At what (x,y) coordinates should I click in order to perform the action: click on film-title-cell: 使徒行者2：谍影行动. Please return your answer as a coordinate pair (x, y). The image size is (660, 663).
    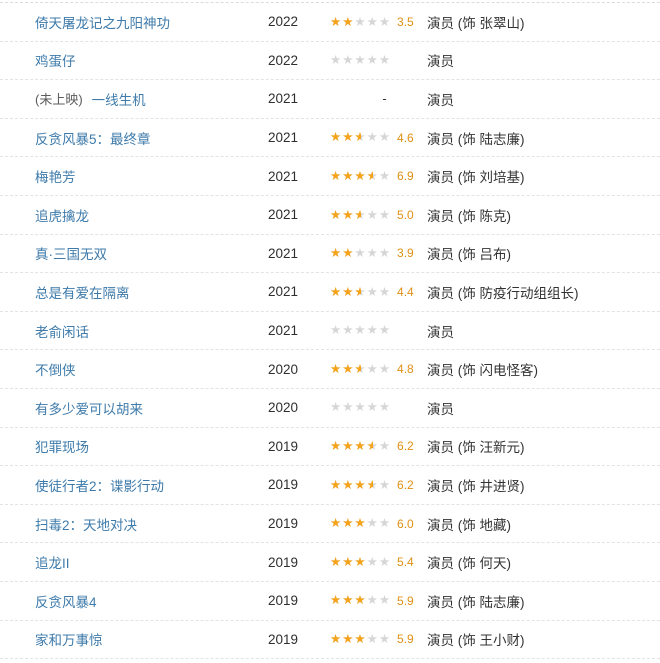
    Looking at the image, I should click on (134, 485).